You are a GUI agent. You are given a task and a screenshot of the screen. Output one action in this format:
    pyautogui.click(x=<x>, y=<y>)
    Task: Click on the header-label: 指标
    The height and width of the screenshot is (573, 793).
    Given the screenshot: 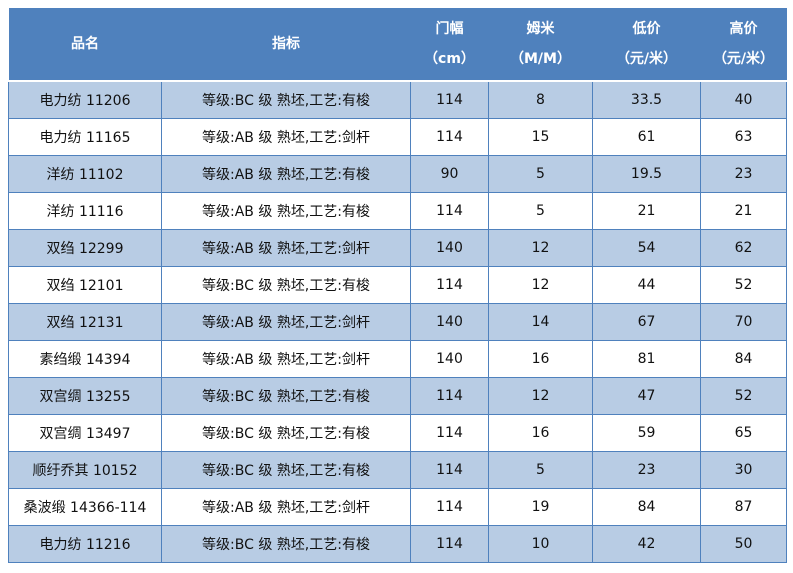 What is the action you would take?
    pyautogui.click(x=286, y=44)
    